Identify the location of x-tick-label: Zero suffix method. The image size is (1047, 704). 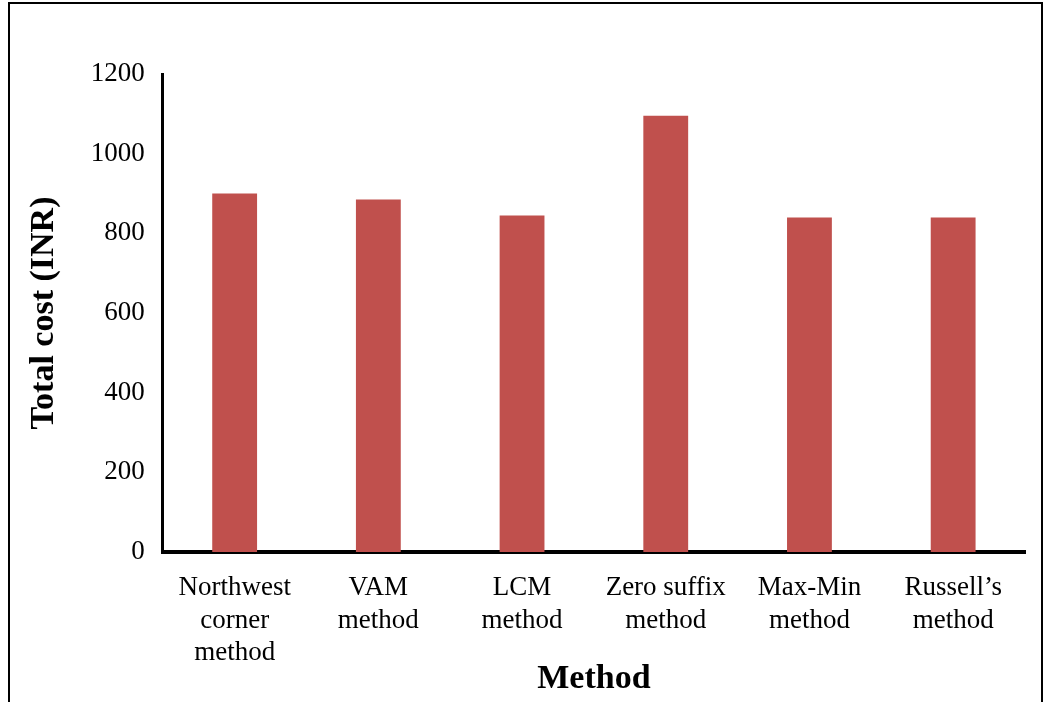
(666, 602).